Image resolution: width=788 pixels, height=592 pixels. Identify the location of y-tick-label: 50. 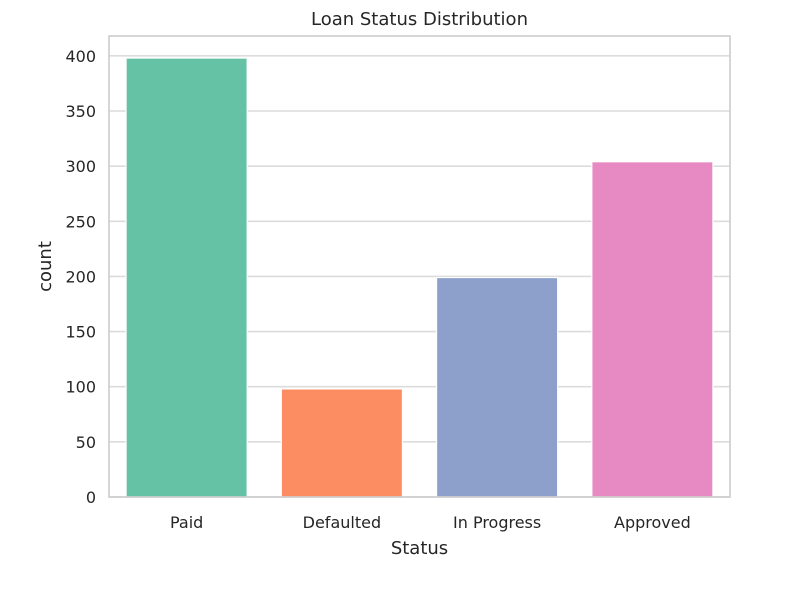
(86, 442).